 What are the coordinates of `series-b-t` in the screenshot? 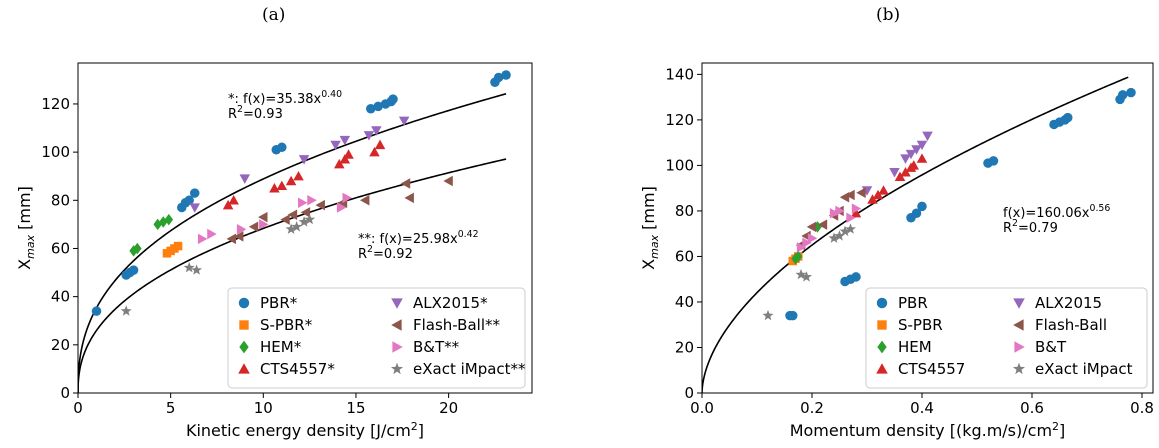 It's located at (274, 218).